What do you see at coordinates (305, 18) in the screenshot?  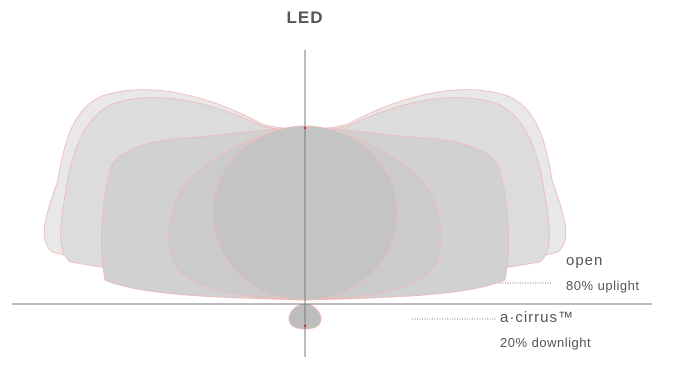 I see `diagram-title: LED` at bounding box center [305, 18].